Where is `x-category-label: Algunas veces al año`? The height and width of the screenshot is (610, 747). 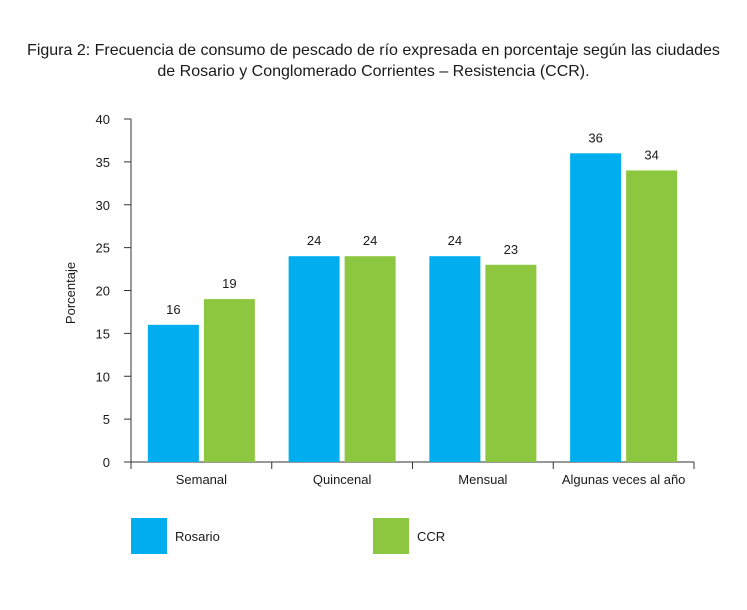 x-category-label: Algunas veces al año is located at coordinates (624, 479).